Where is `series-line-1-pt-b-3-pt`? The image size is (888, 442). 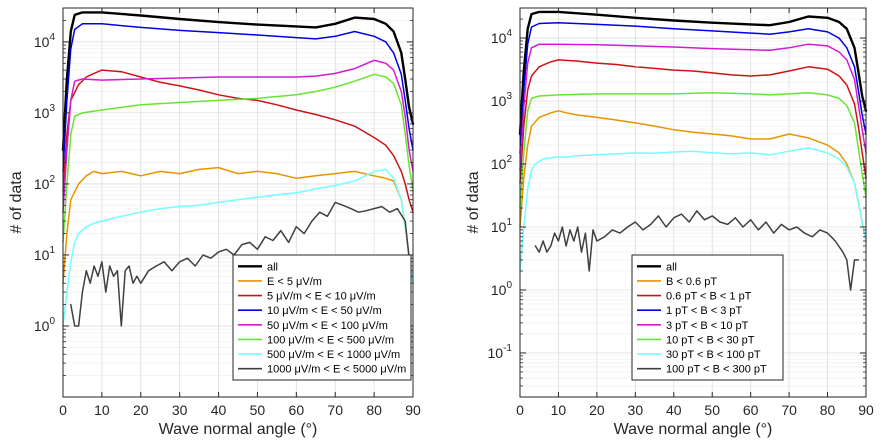 series-line-1-pt-b-3-pt is located at coordinates (693, 87).